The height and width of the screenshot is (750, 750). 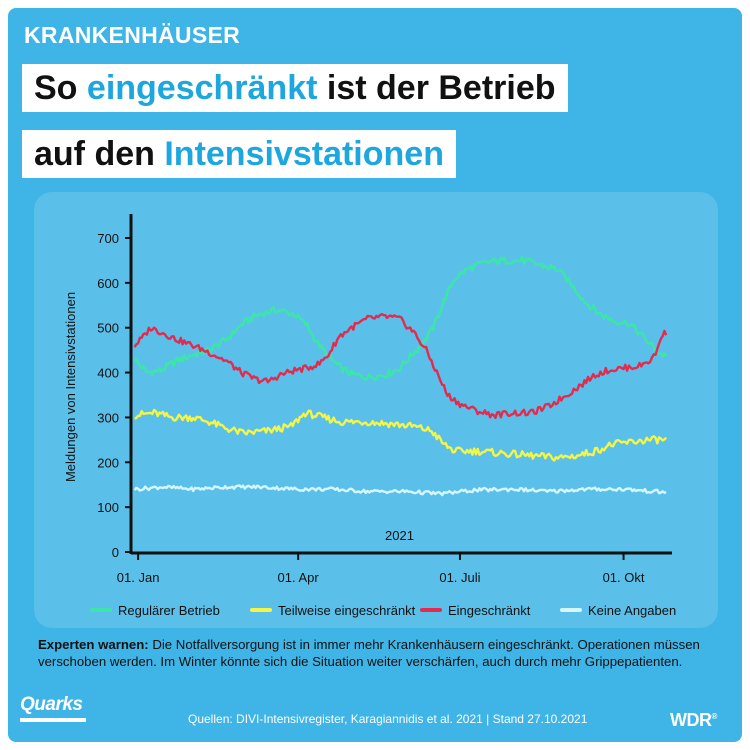 I want to click on y-tick-label: 0, so click(x=115, y=552).